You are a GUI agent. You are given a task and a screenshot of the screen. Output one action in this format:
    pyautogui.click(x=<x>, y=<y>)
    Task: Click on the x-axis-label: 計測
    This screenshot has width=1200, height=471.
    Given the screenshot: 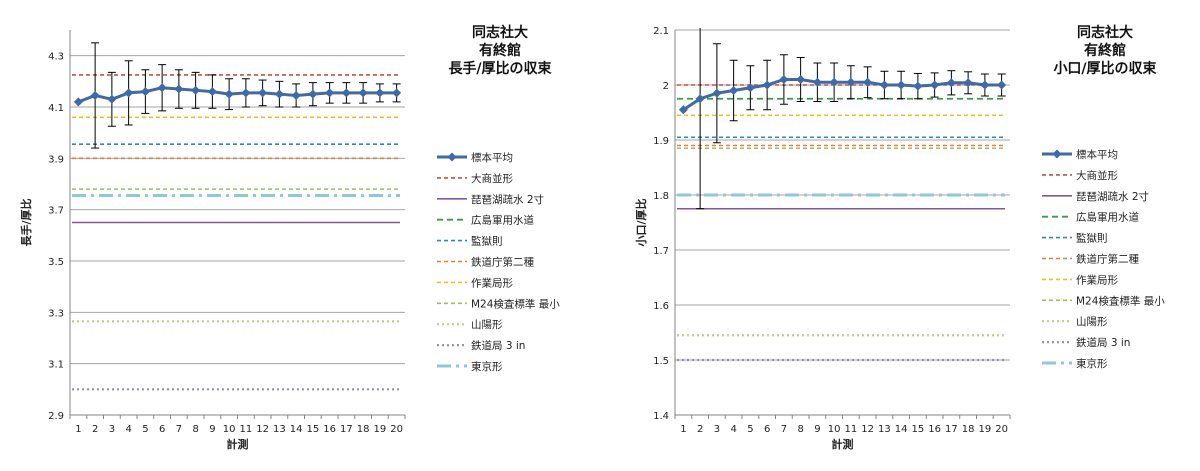 What is the action you would take?
    pyautogui.click(x=238, y=444)
    